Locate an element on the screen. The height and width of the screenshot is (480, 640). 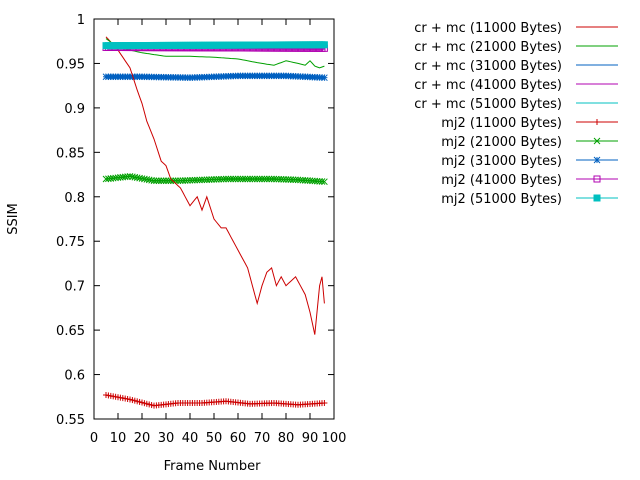
legend-entry: cr + mc (11000 Bytes) is located at coordinates (516, 28).